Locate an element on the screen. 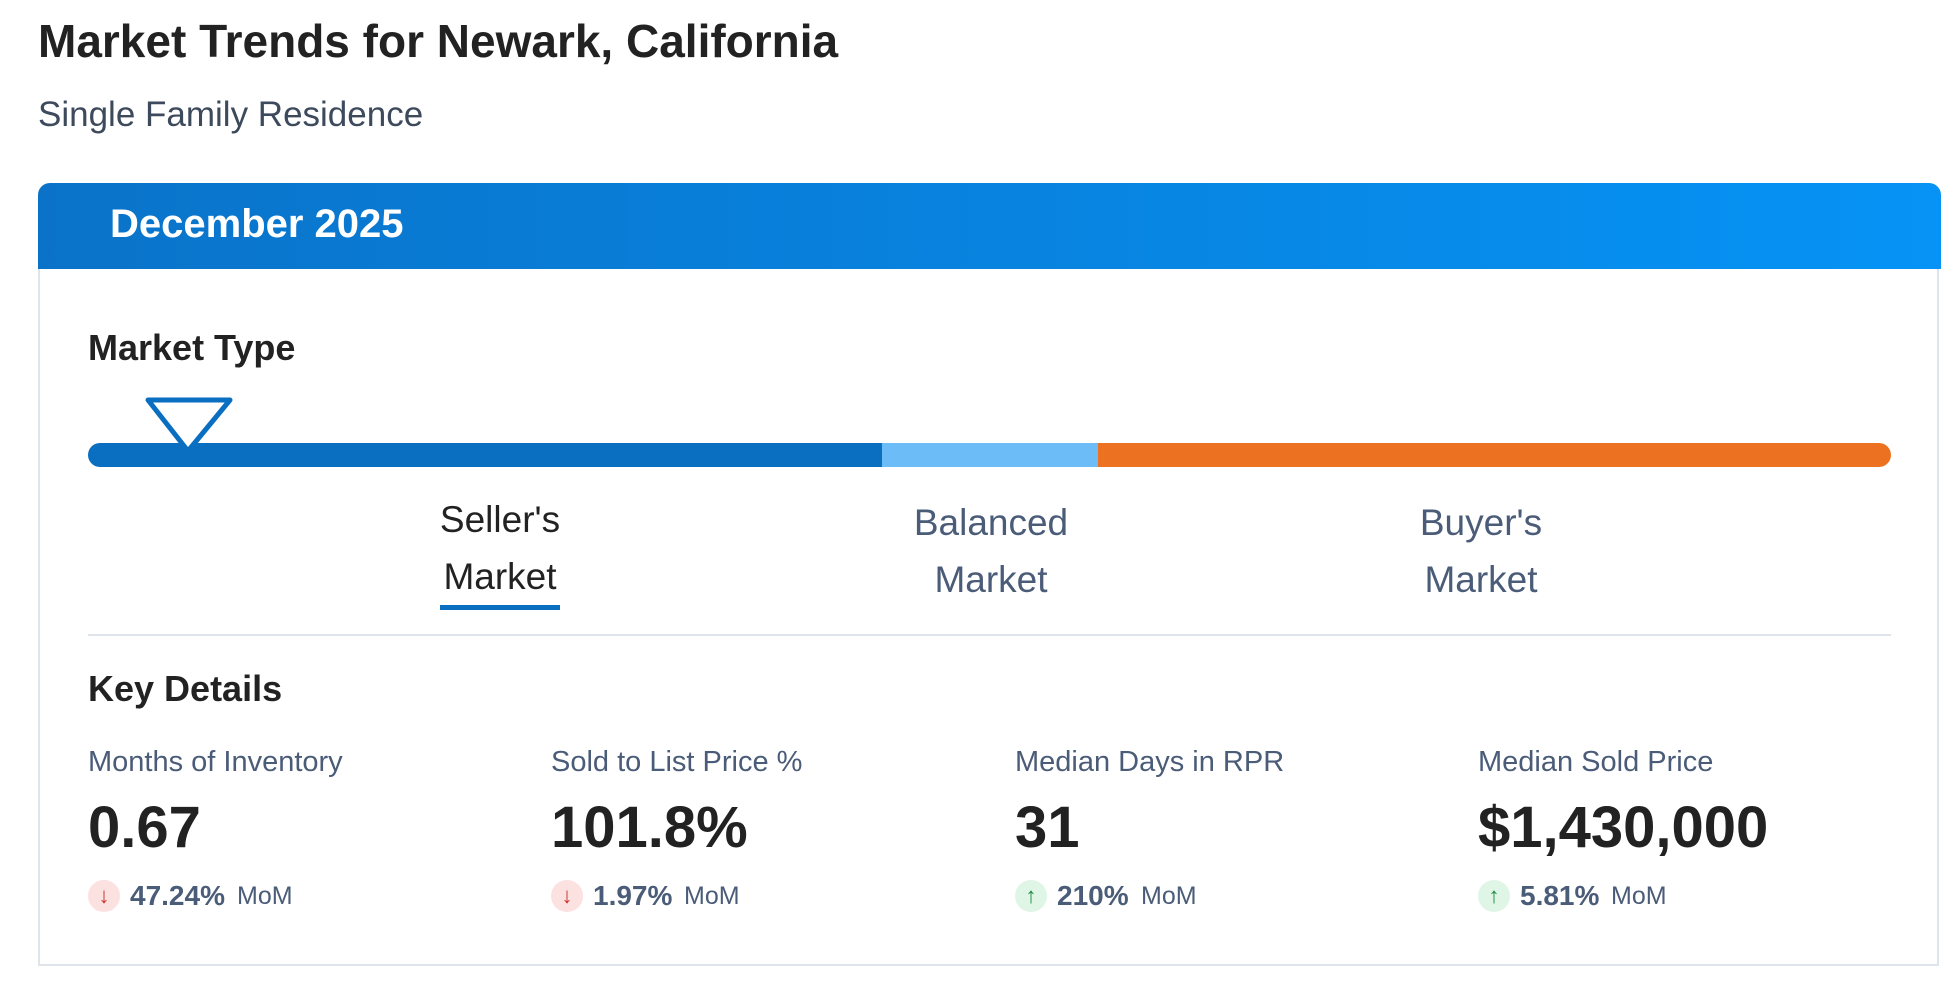  divider is located at coordinates (989, 635).